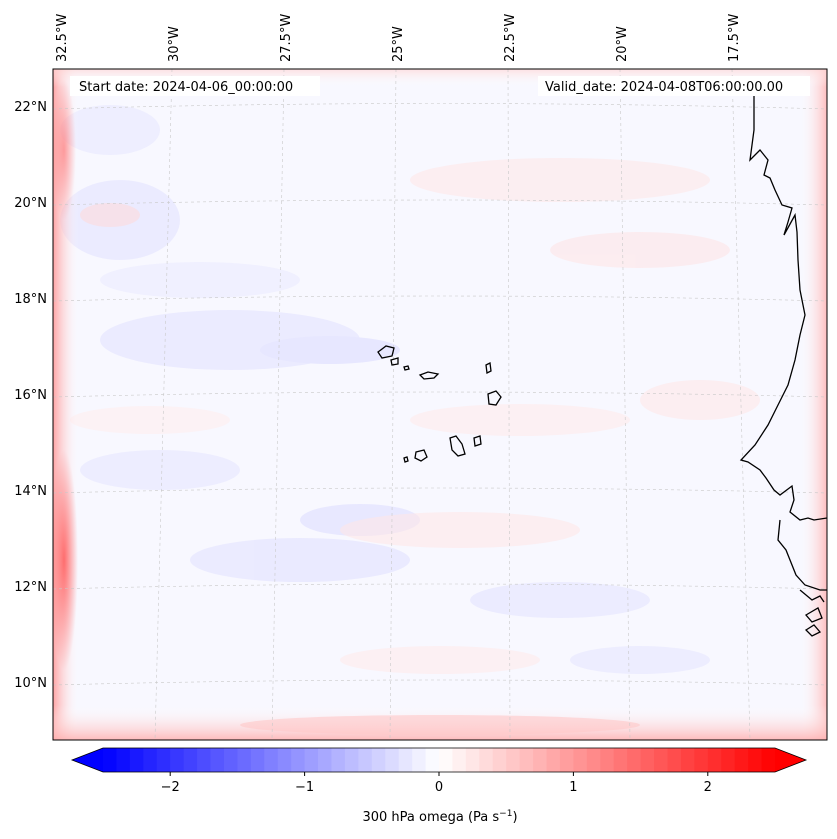  Describe the element at coordinates (30, 587) in the screenshot. I see `latitude-label: 12°N` at that location.